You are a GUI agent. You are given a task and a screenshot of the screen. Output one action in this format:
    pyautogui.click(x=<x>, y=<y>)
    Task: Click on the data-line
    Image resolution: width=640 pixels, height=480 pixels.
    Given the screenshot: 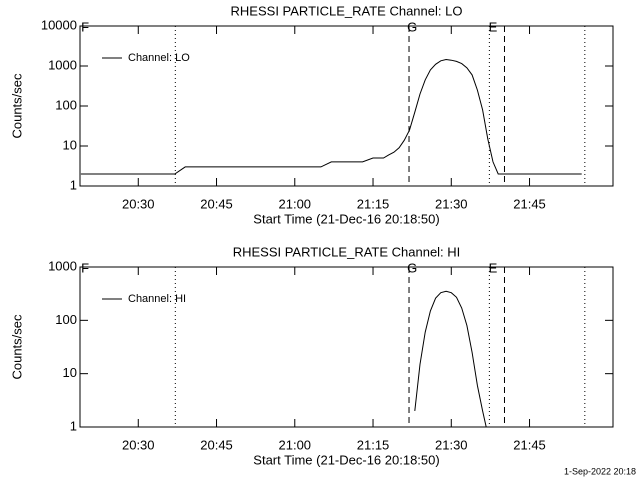 What is the action you would take?
    pyautogui.click(x=450, y=359)
    